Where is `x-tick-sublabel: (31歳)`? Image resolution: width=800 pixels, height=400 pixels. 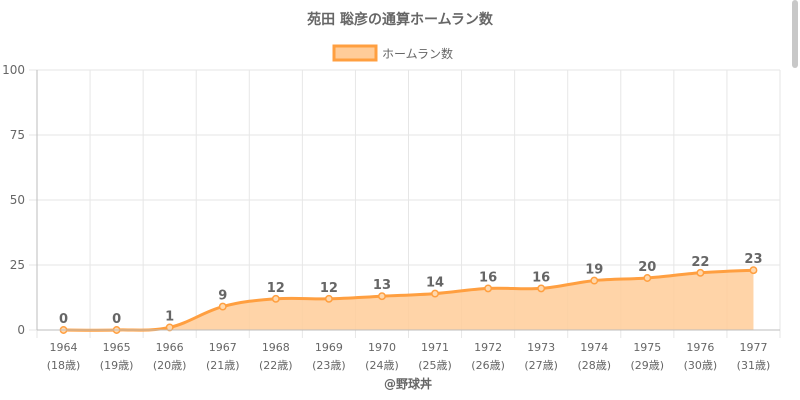
x-tick-sublabel: (31歳) is located at coordinates (754, 365).